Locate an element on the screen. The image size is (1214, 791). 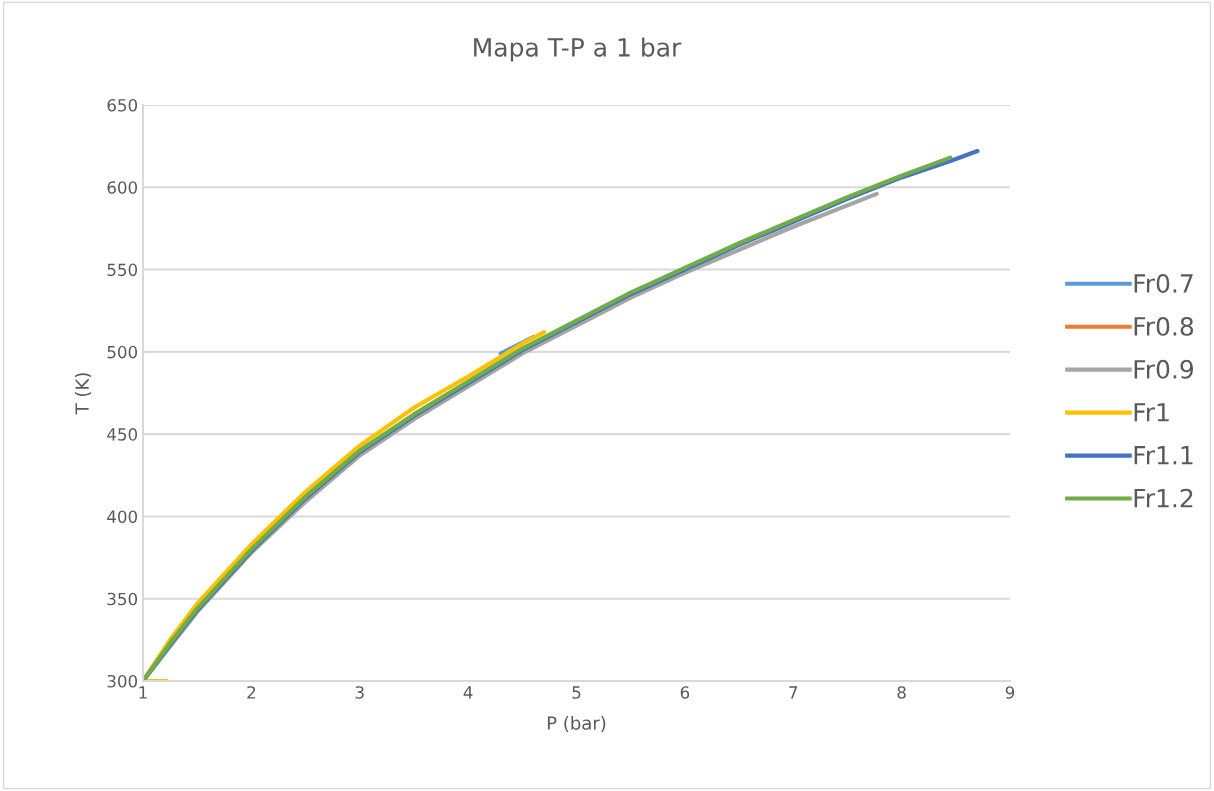
y-tick-label: 500 is located at coordinates (122, 352).